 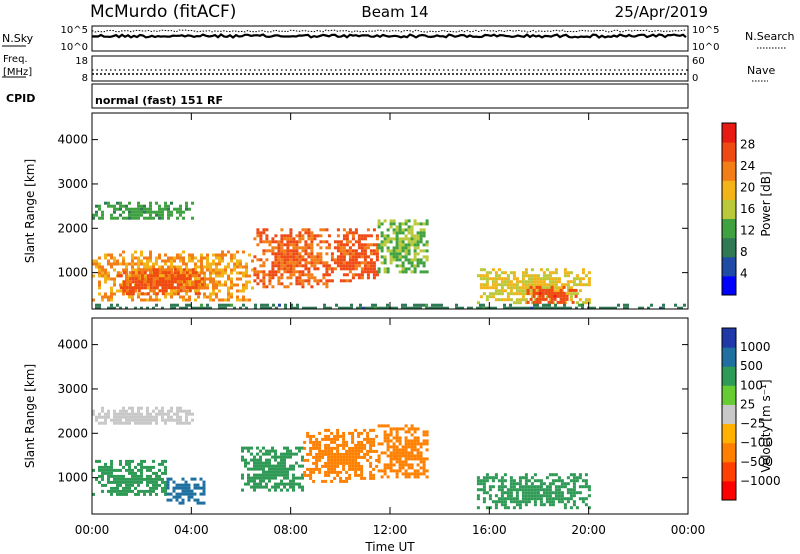 I want to click on y-tick-label: 1000, so click(x=72, y=478).